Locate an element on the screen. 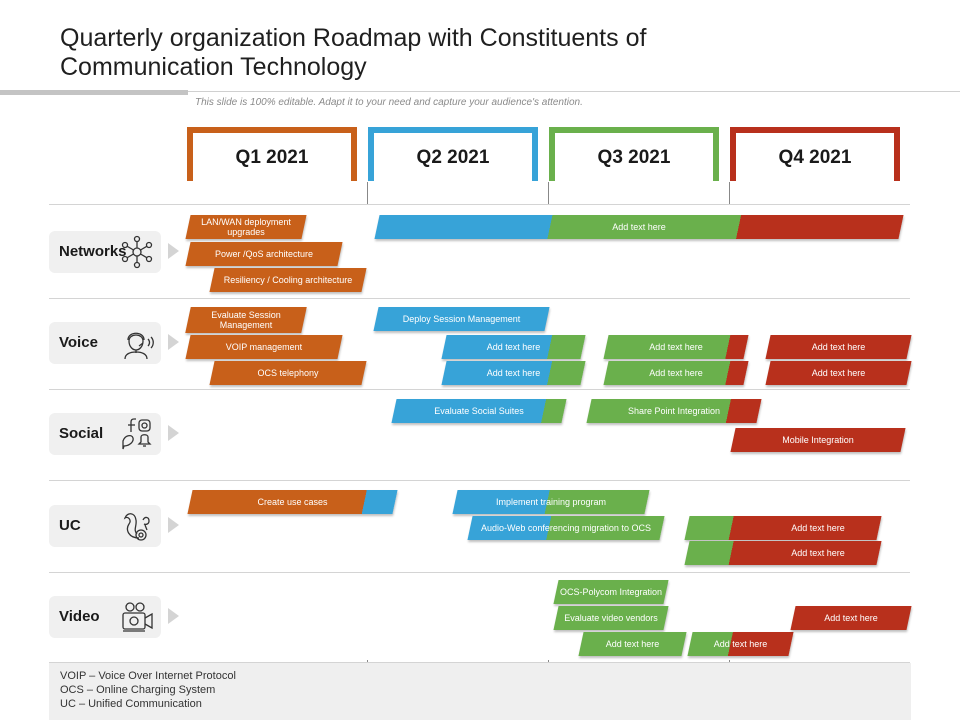  squirrel-icon is located at coordinates (137, 526).